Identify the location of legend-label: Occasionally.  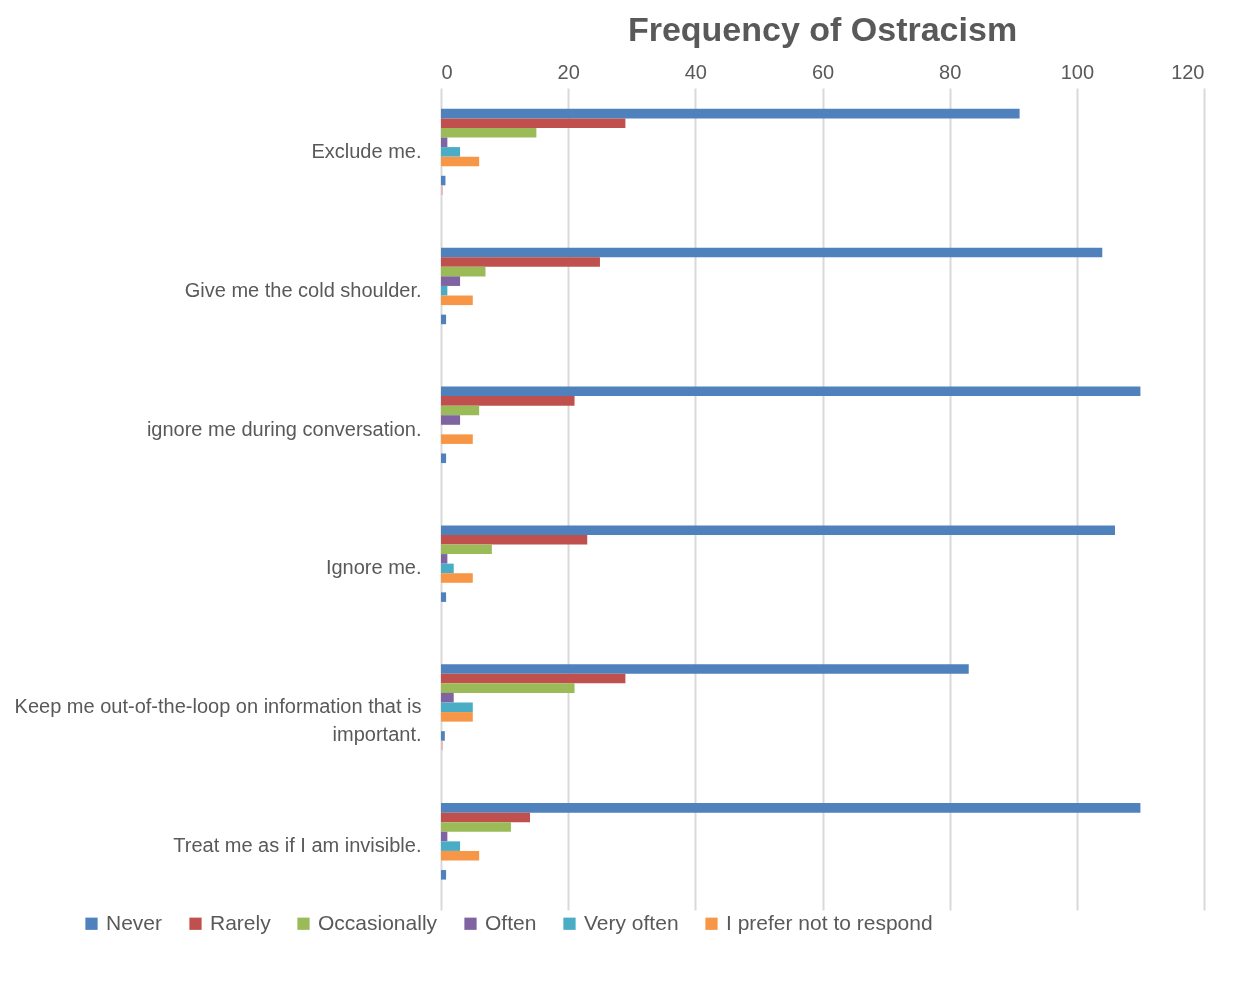
(378, 922).